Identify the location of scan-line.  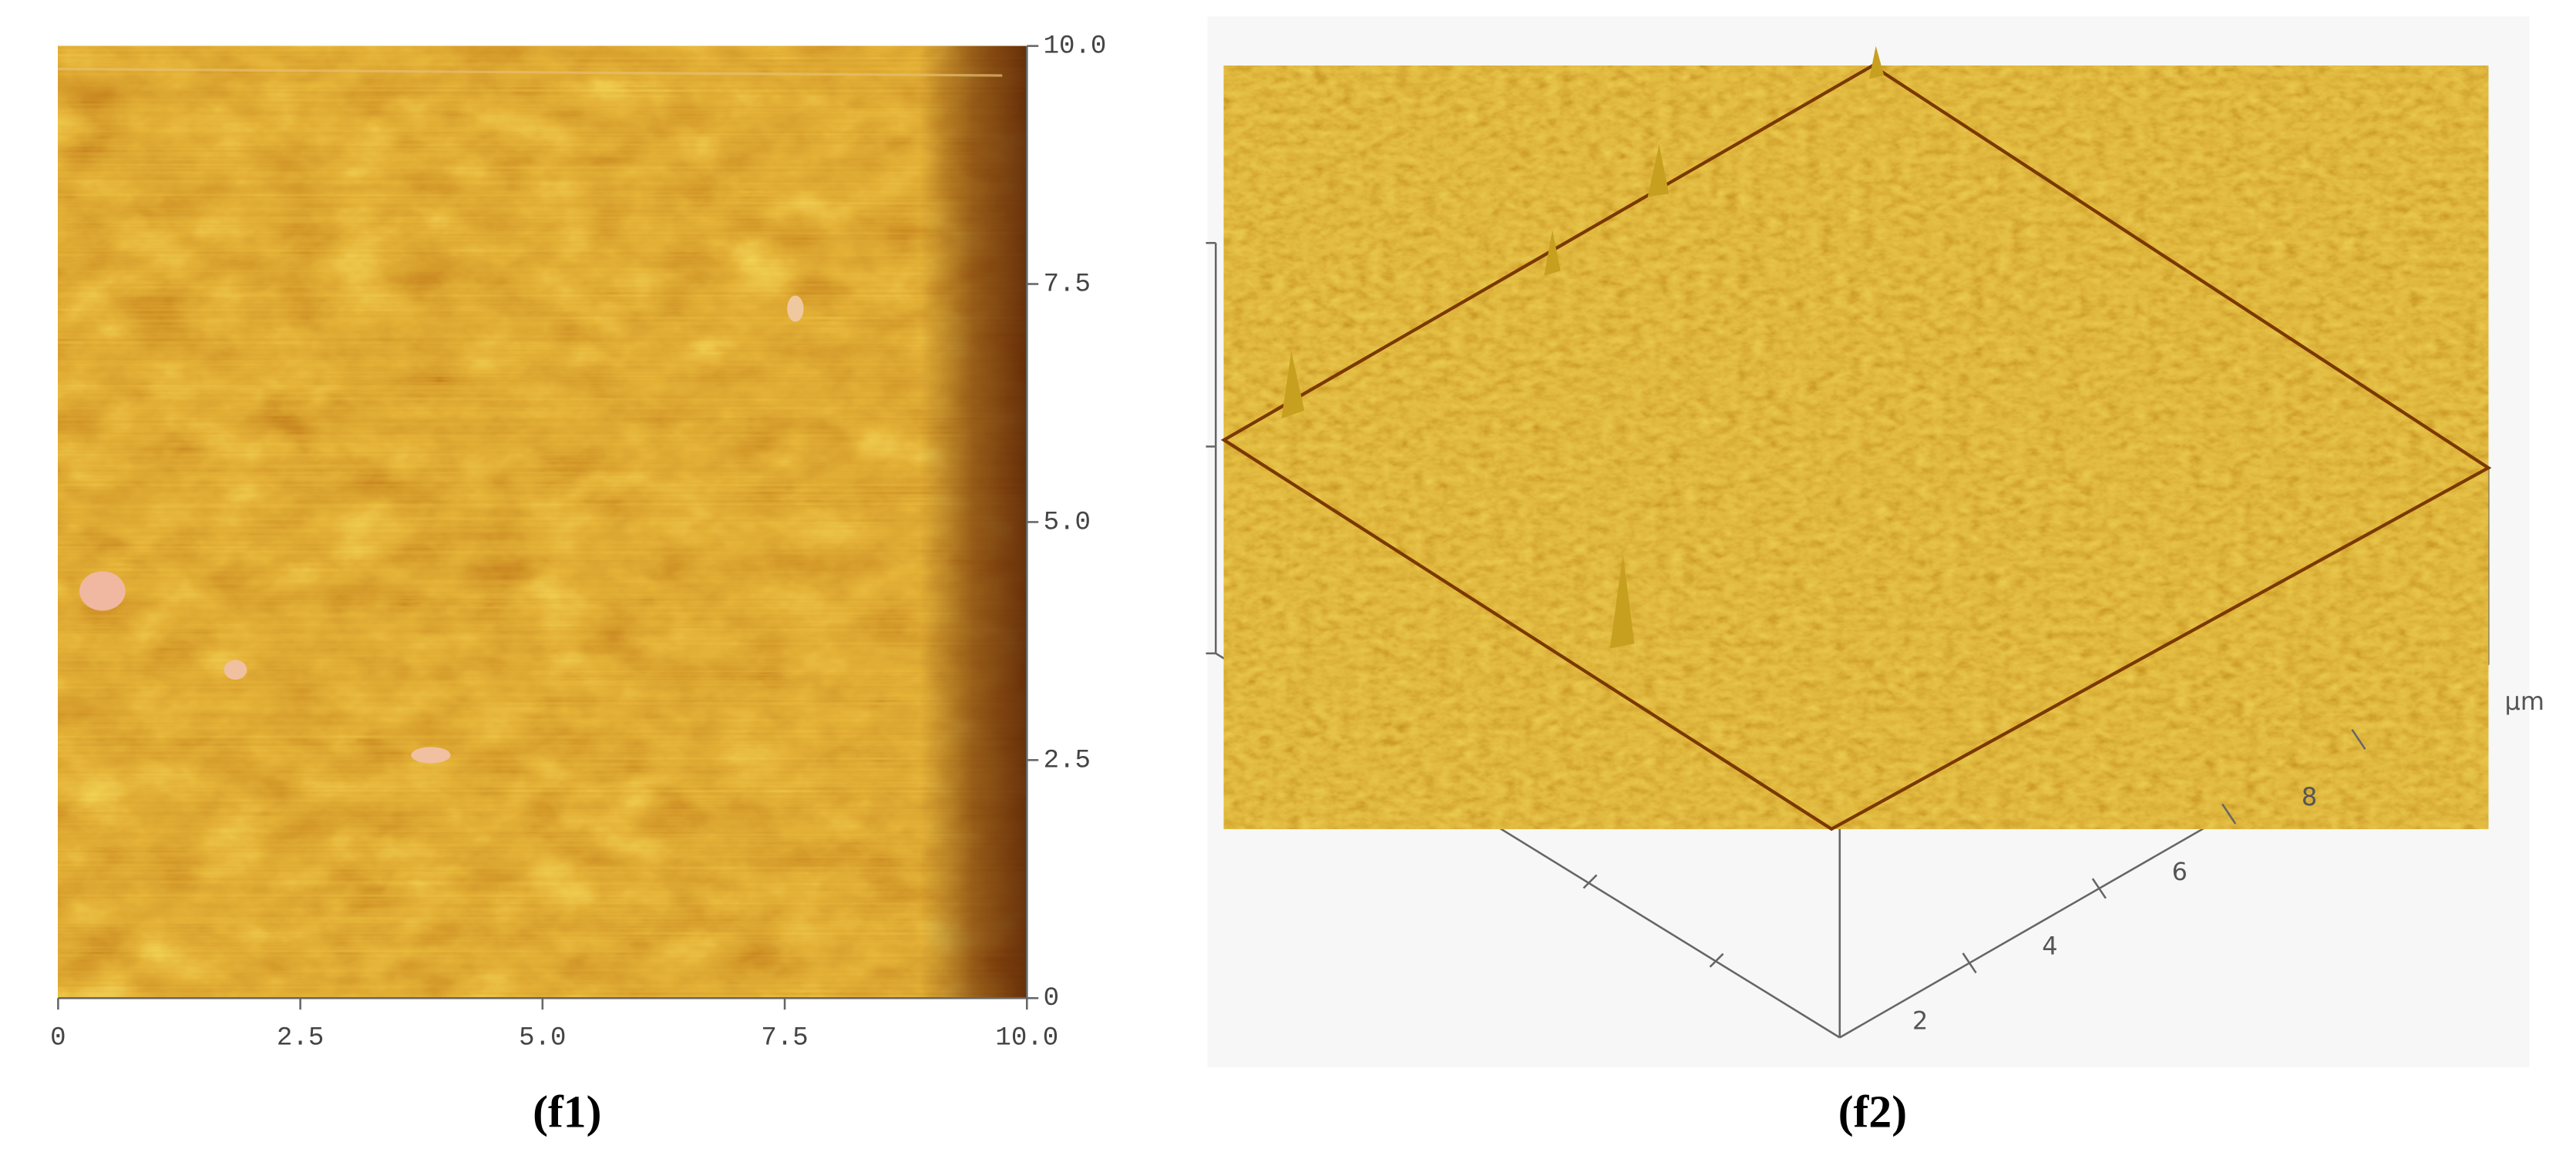
(530, 72).